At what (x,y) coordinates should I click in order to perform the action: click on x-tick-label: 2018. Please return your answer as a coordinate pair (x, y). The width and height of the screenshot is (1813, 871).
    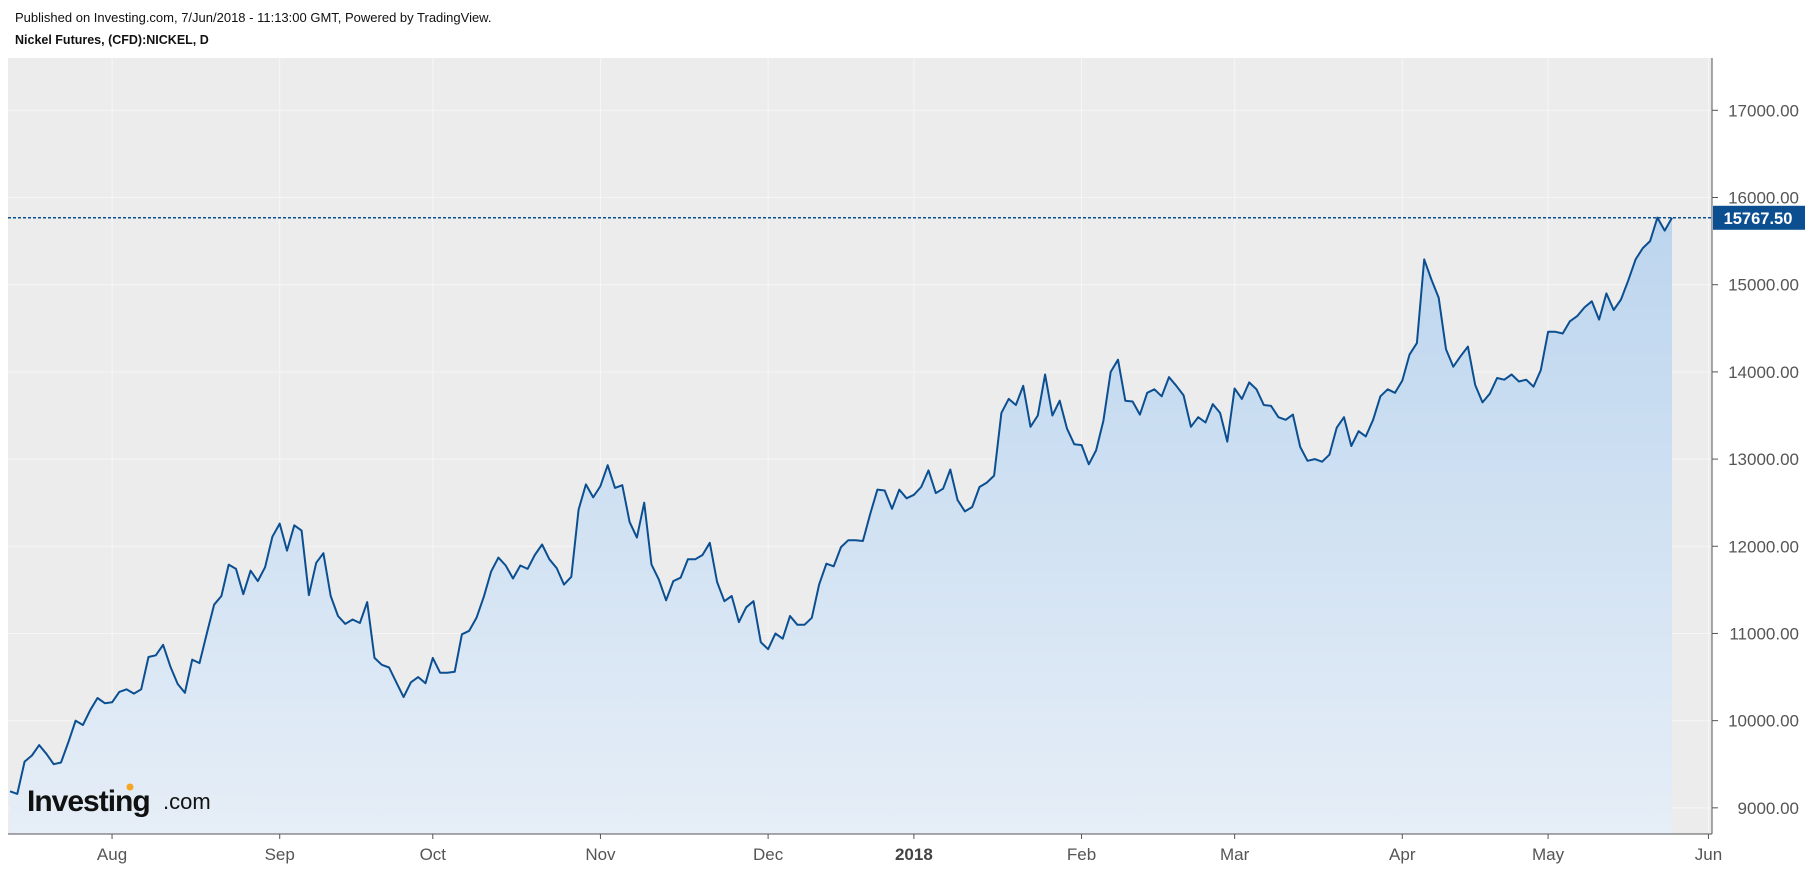
    Looking at the image, I should click on (914, 854).